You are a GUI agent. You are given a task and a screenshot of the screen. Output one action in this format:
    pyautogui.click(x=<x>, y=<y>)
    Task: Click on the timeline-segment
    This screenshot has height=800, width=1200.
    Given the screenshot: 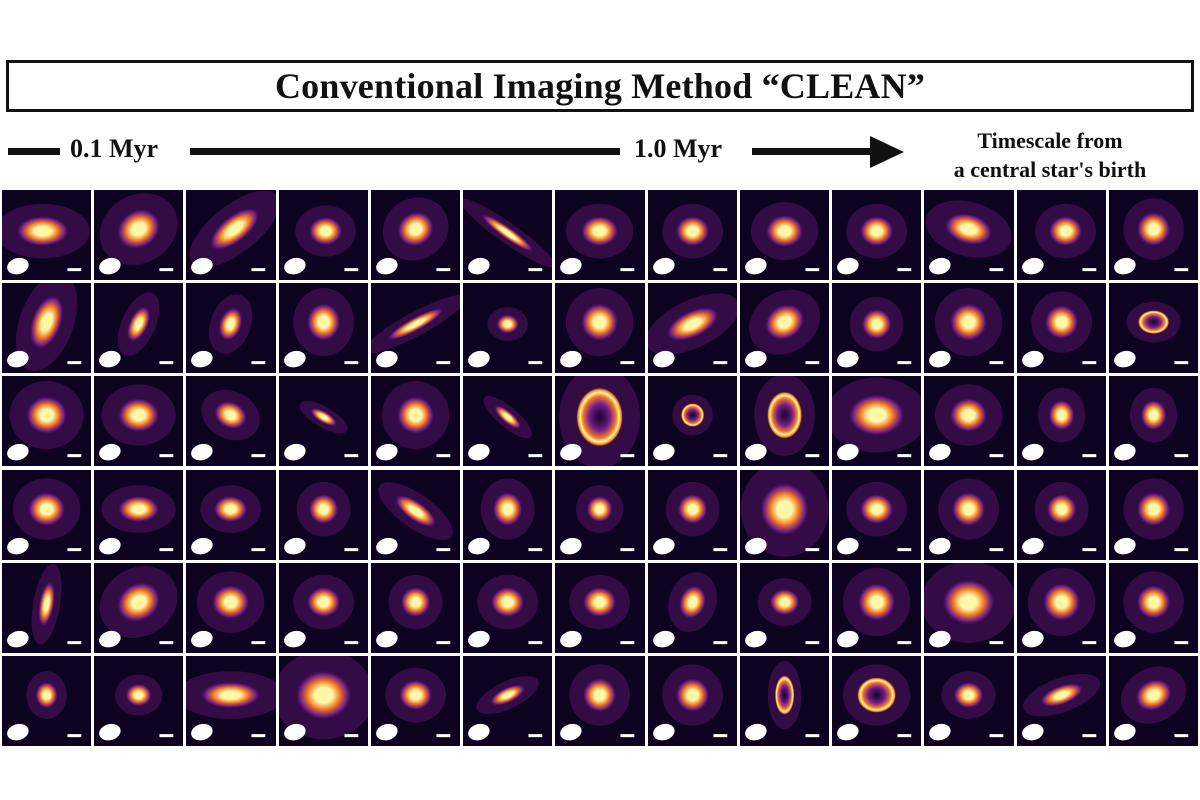 What is the action you would take?
    pyautogui.click(x=34, y=151)
    